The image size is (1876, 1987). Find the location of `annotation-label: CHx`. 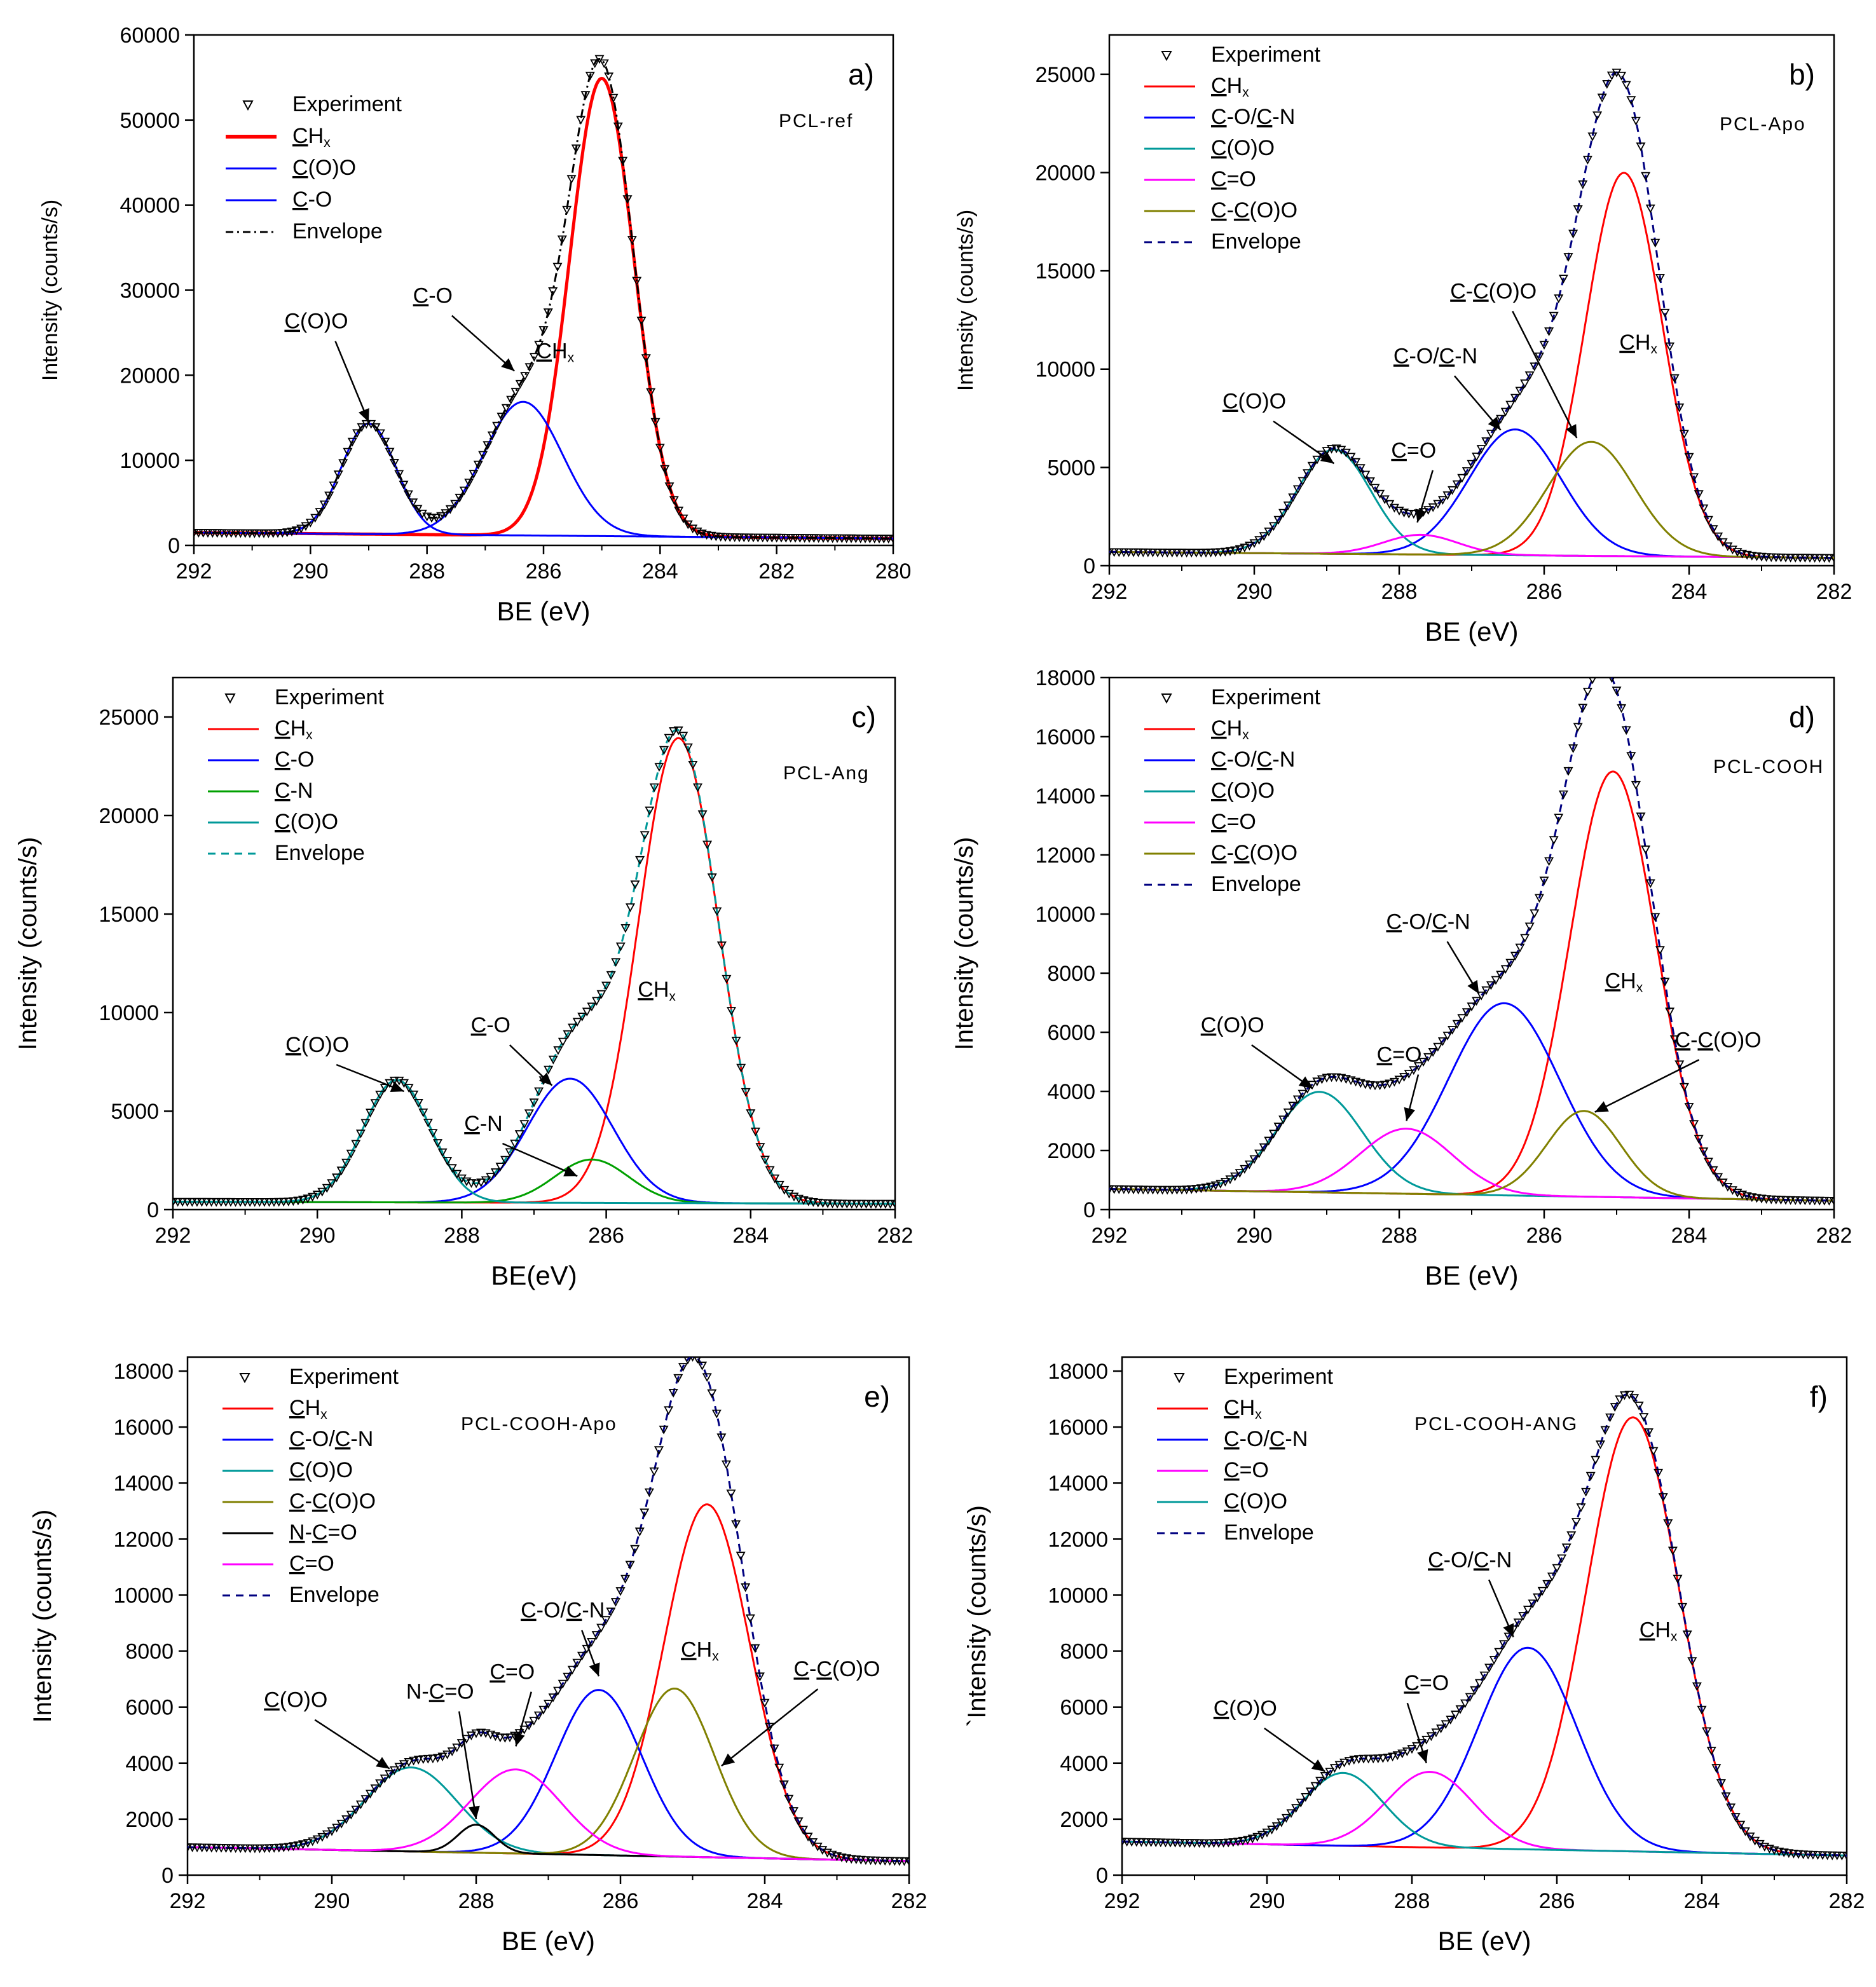

annotation-label: CHx is located at coordinates (1659, 1631).